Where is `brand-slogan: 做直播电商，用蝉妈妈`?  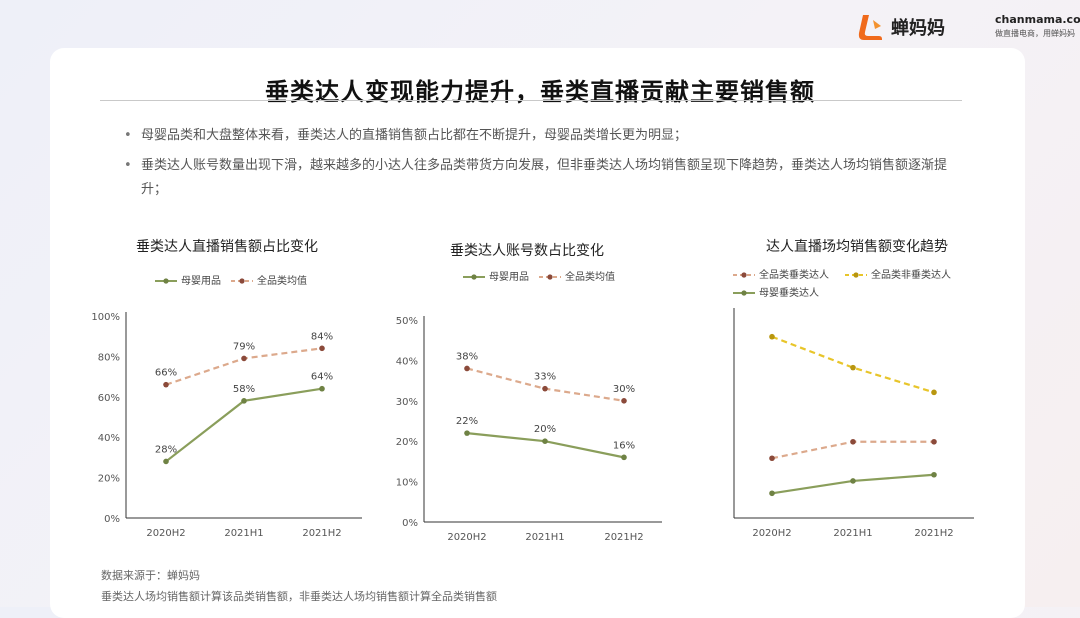 brand-slogan: 做直播电商，用蝉妈妈 is located at coordinates (1035, 33).